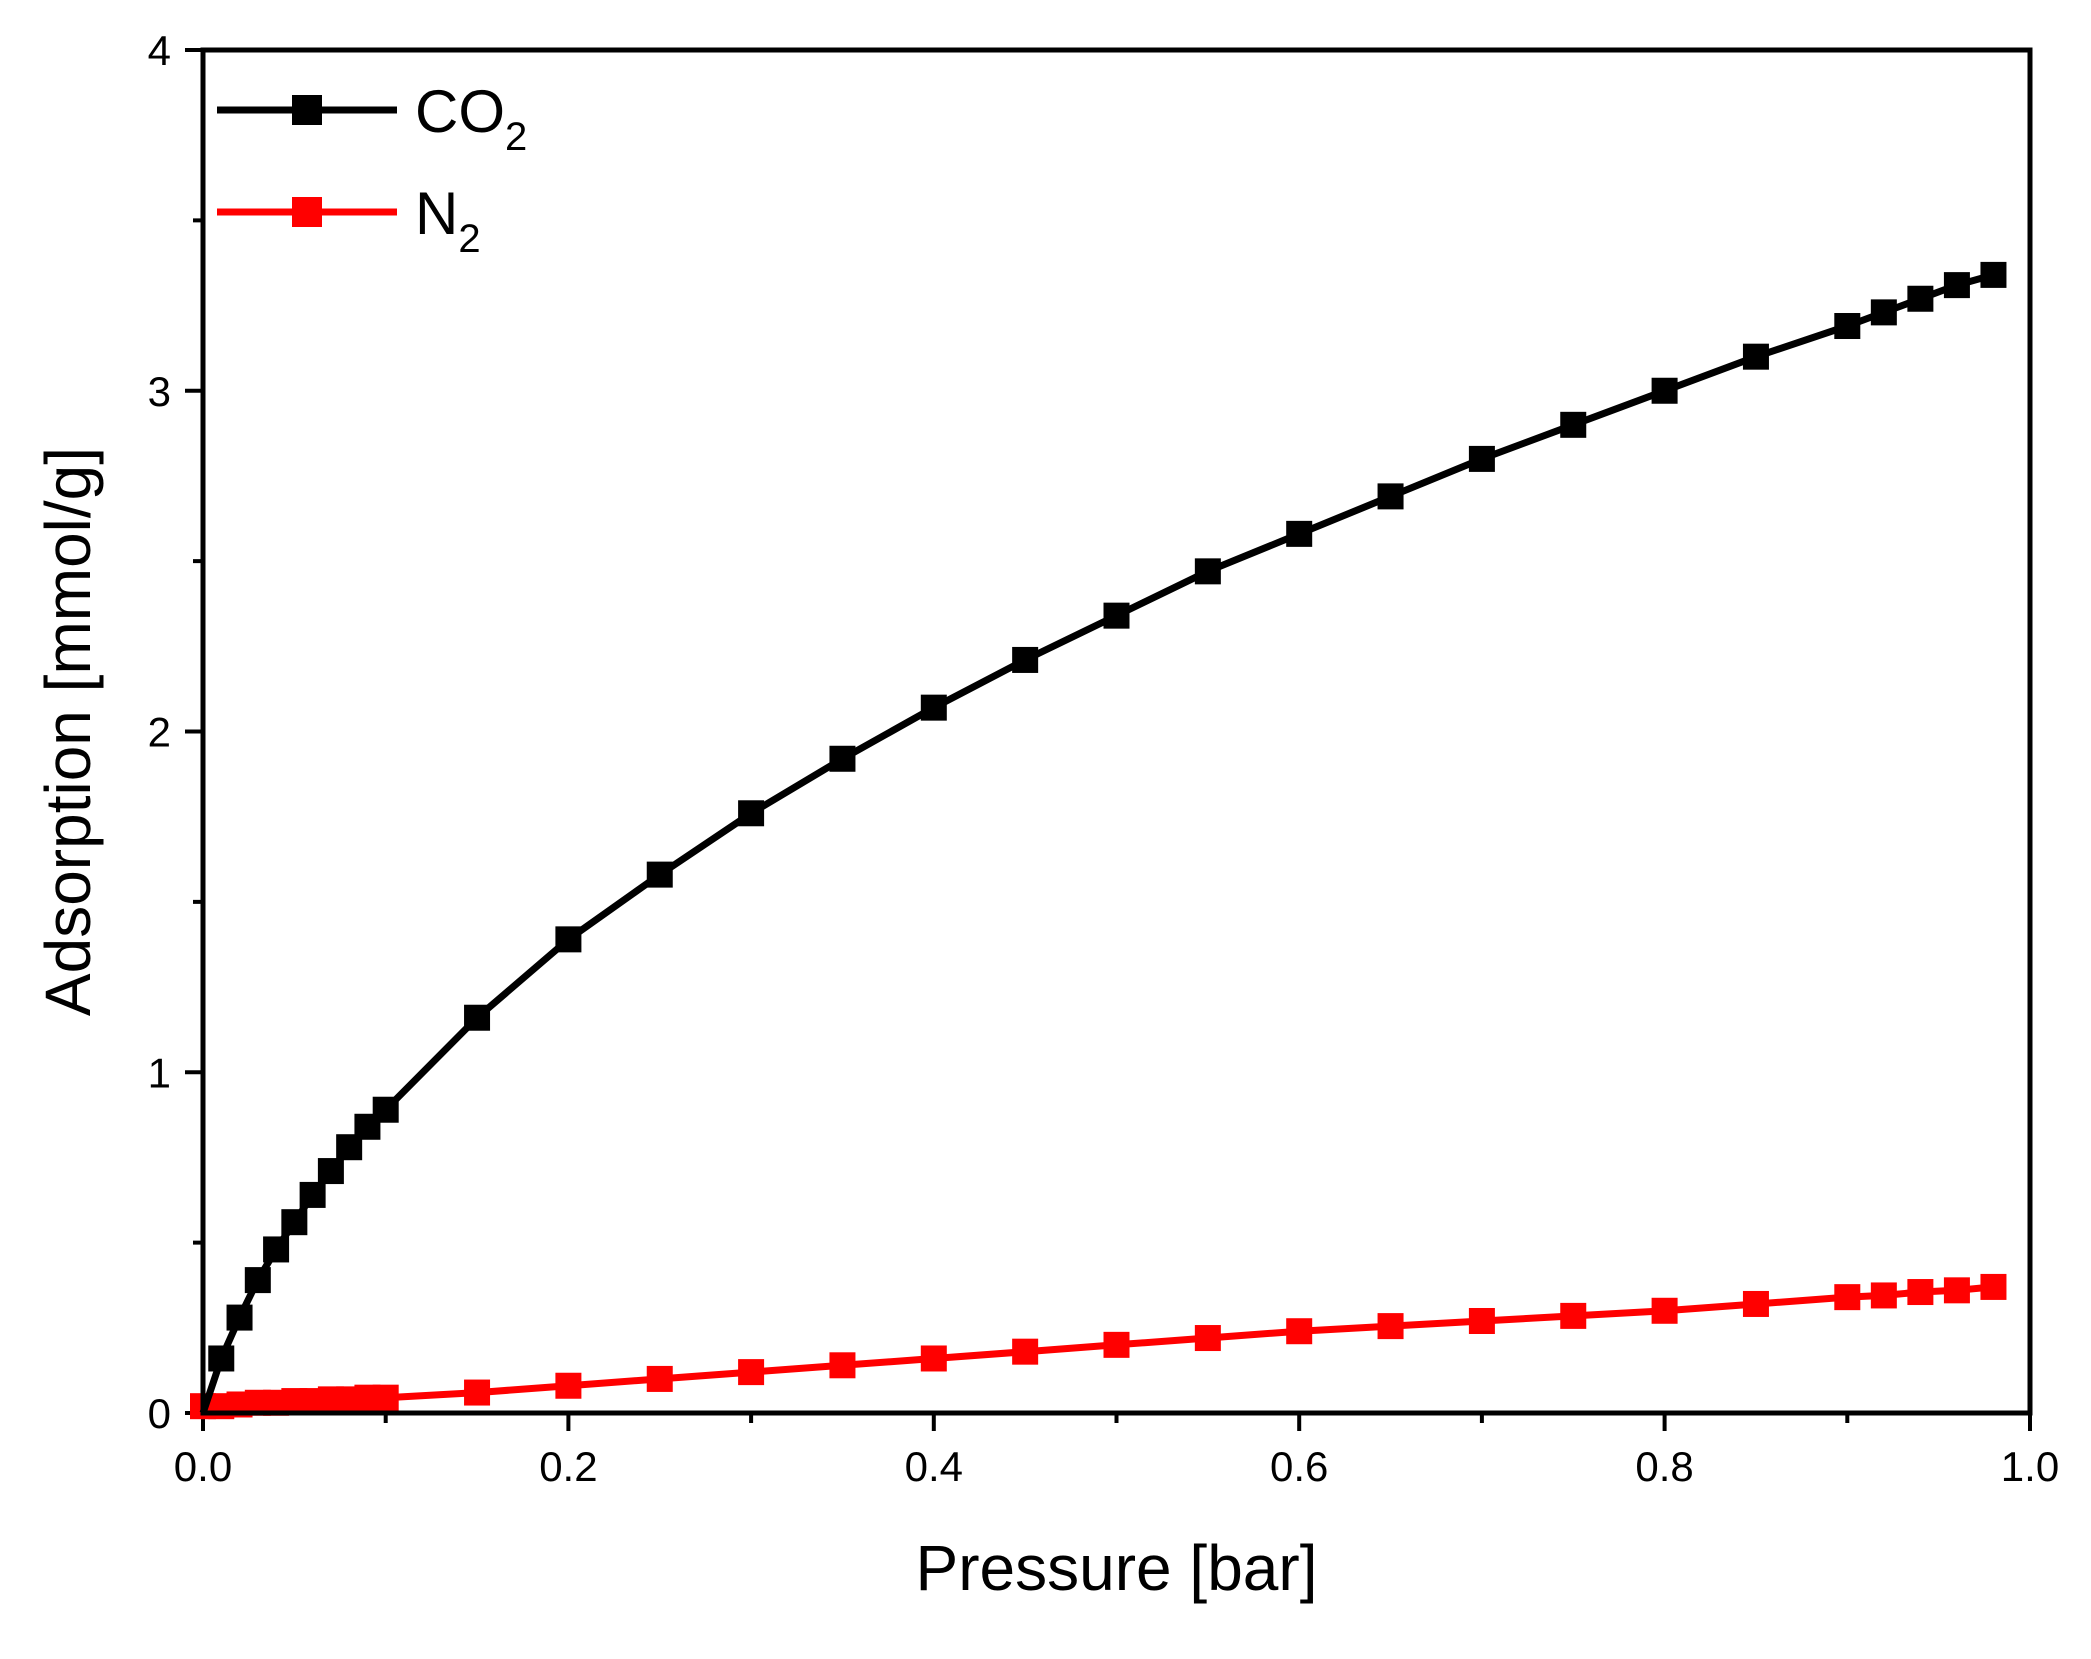  Describe the element at coordinates (159, 732) in the screenshot. I see `y-tick-label: 2` at that location.